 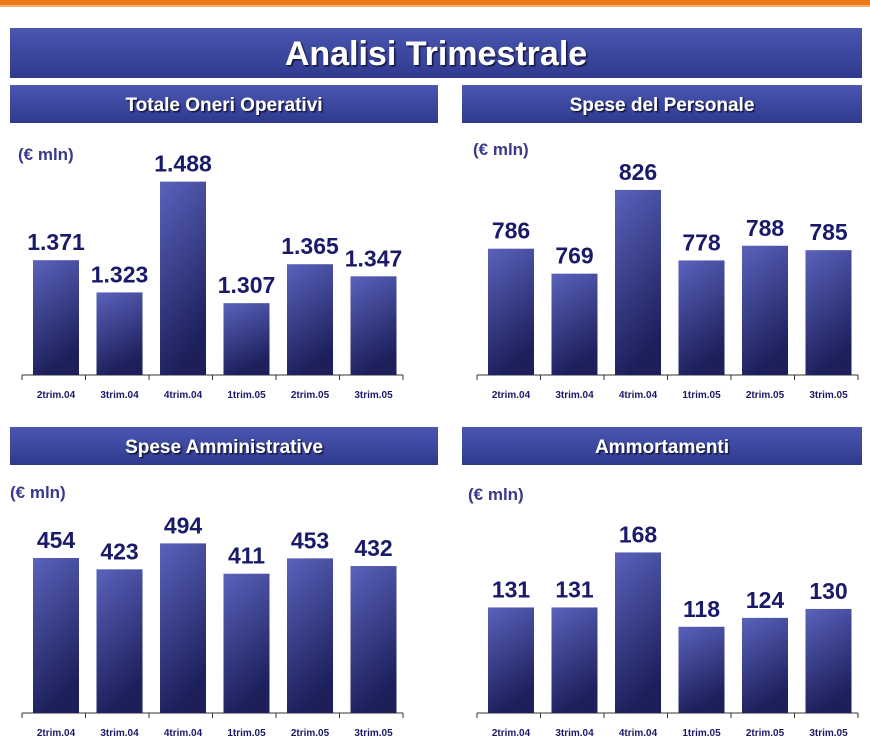 What do you see at coordinates (183, 525) in the screenshot?
I see `data-label: 494` at bounding box center [183, 525].